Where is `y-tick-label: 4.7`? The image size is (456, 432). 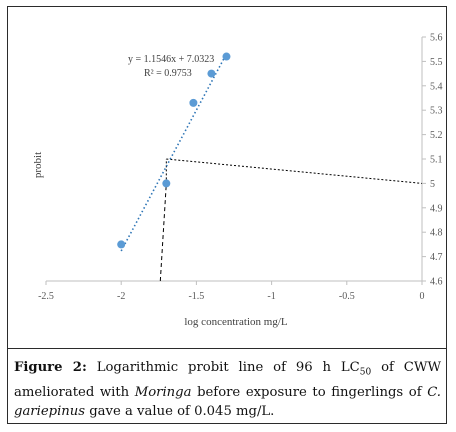
y-tick-label: 4.7 is located at coordinates (436, 257).